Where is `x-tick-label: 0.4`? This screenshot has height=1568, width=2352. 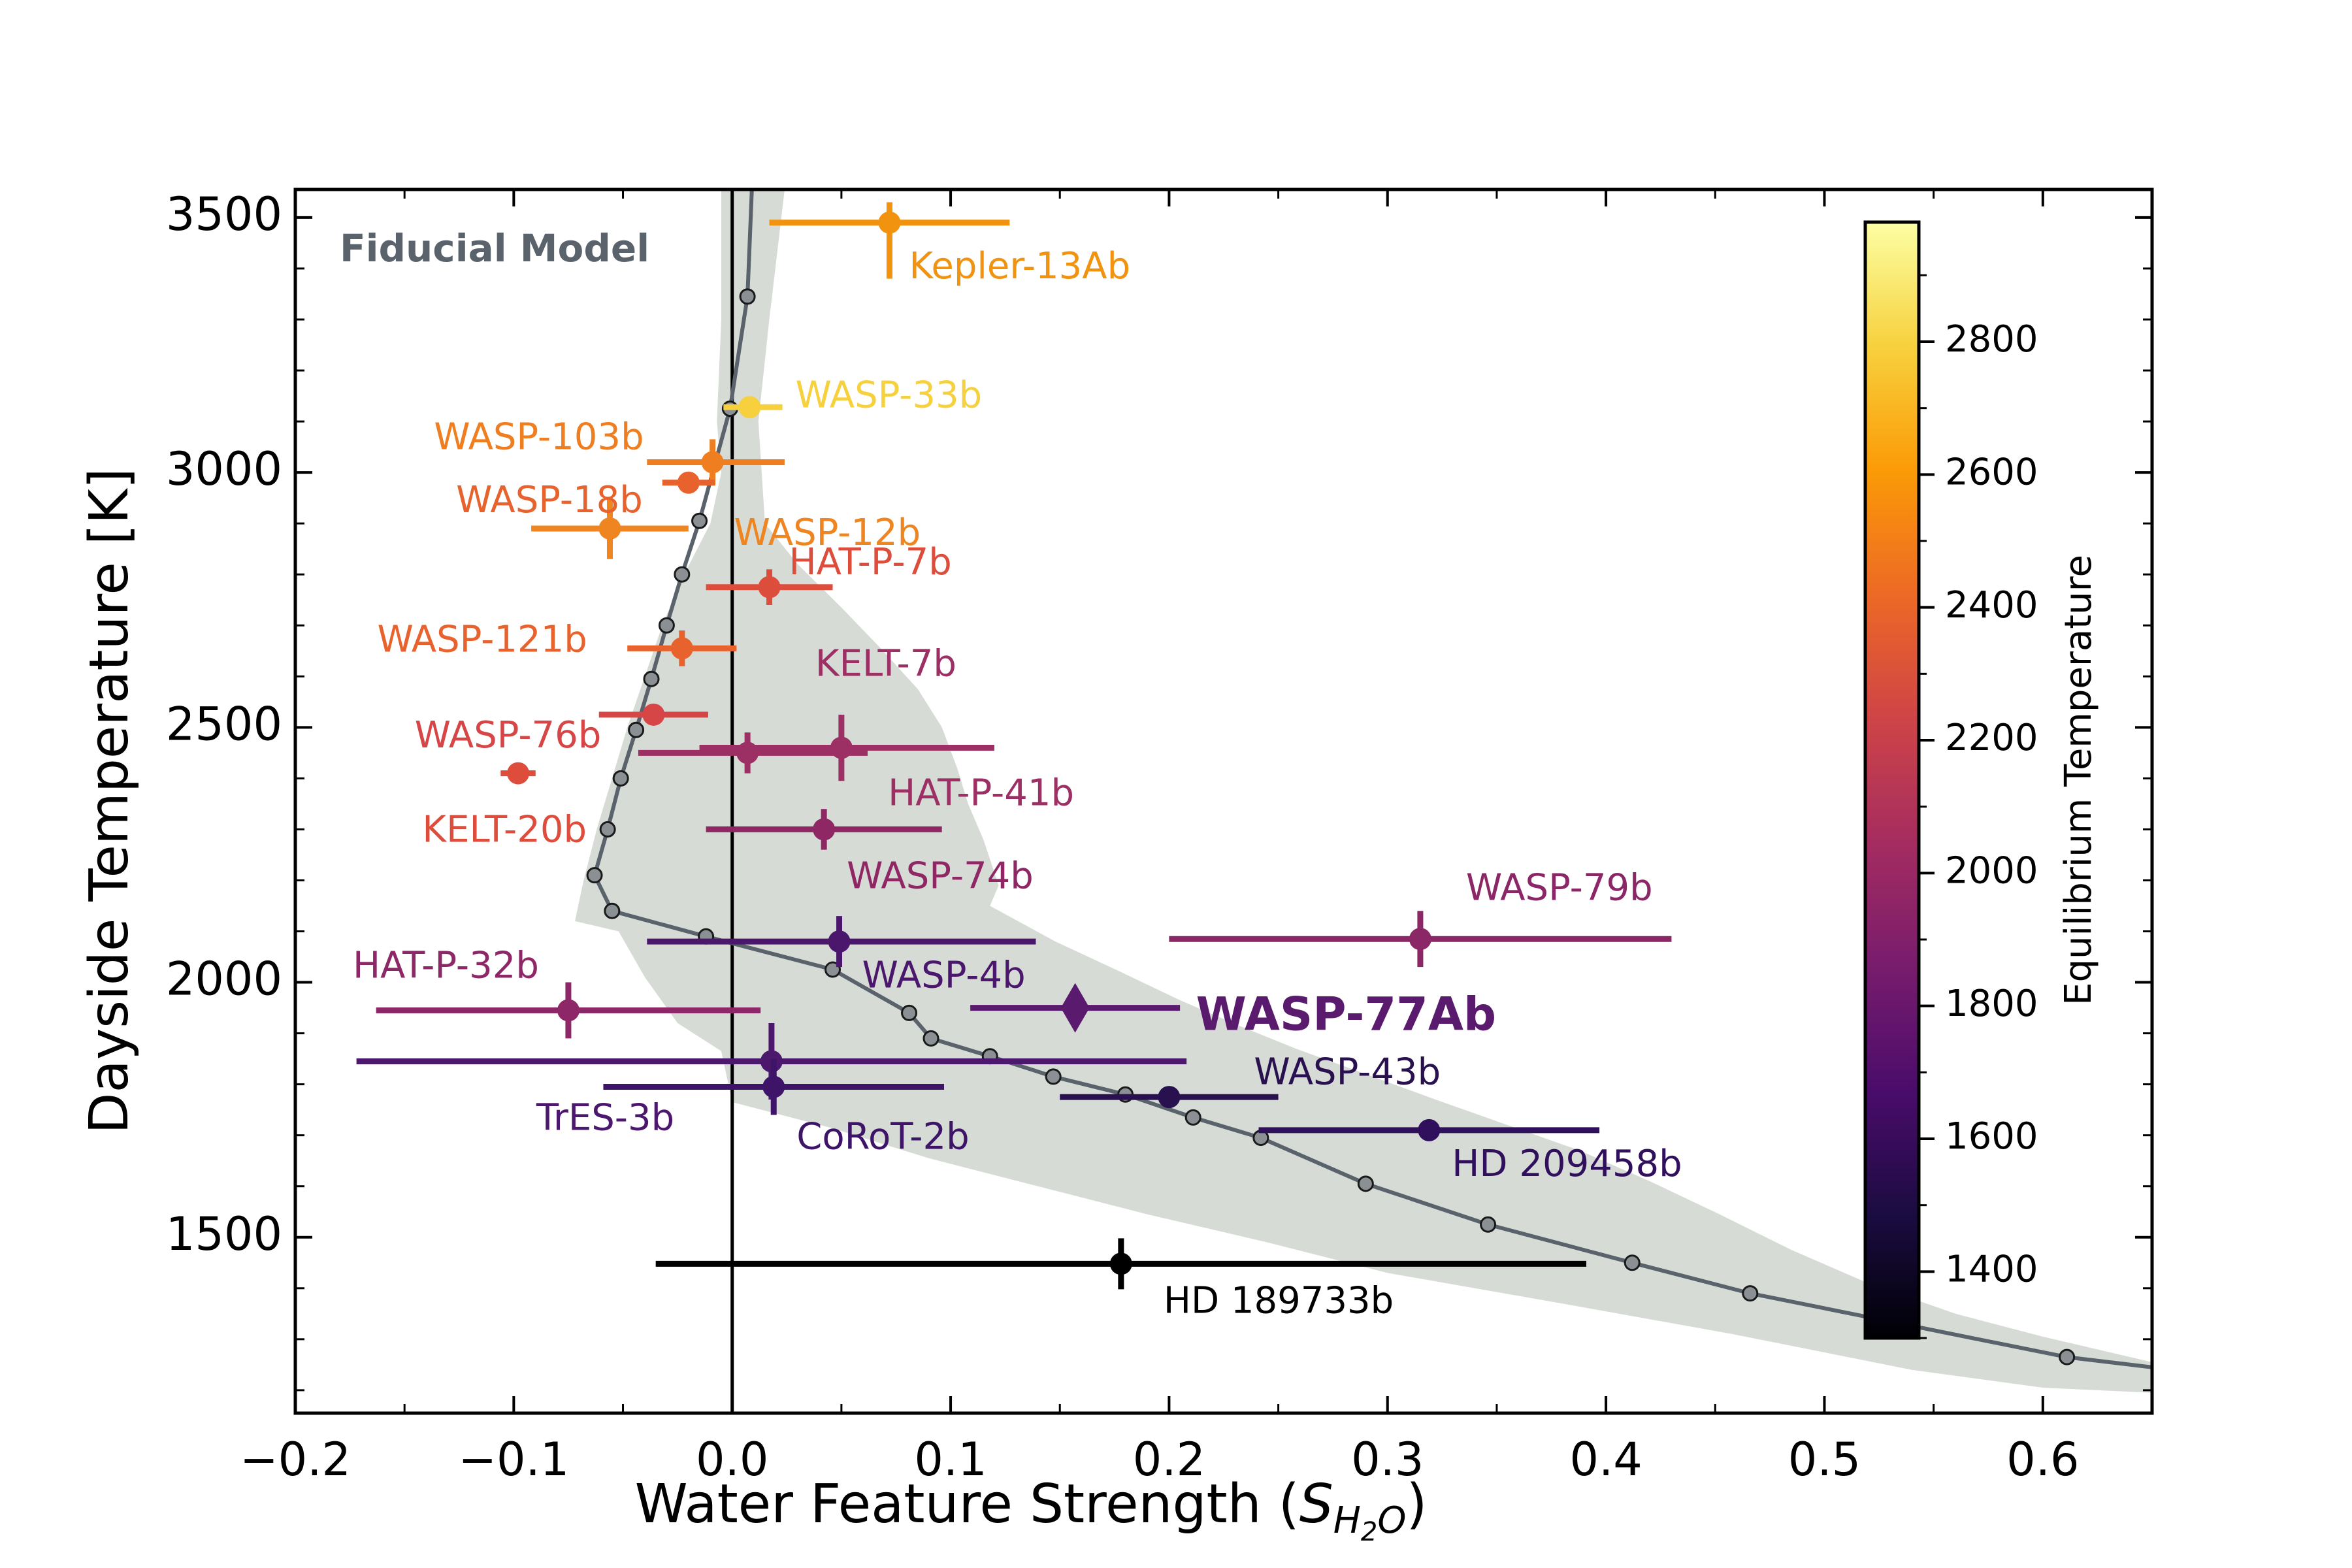
x-tick-label: 0.4 is located at coordinates (1605, 1459).